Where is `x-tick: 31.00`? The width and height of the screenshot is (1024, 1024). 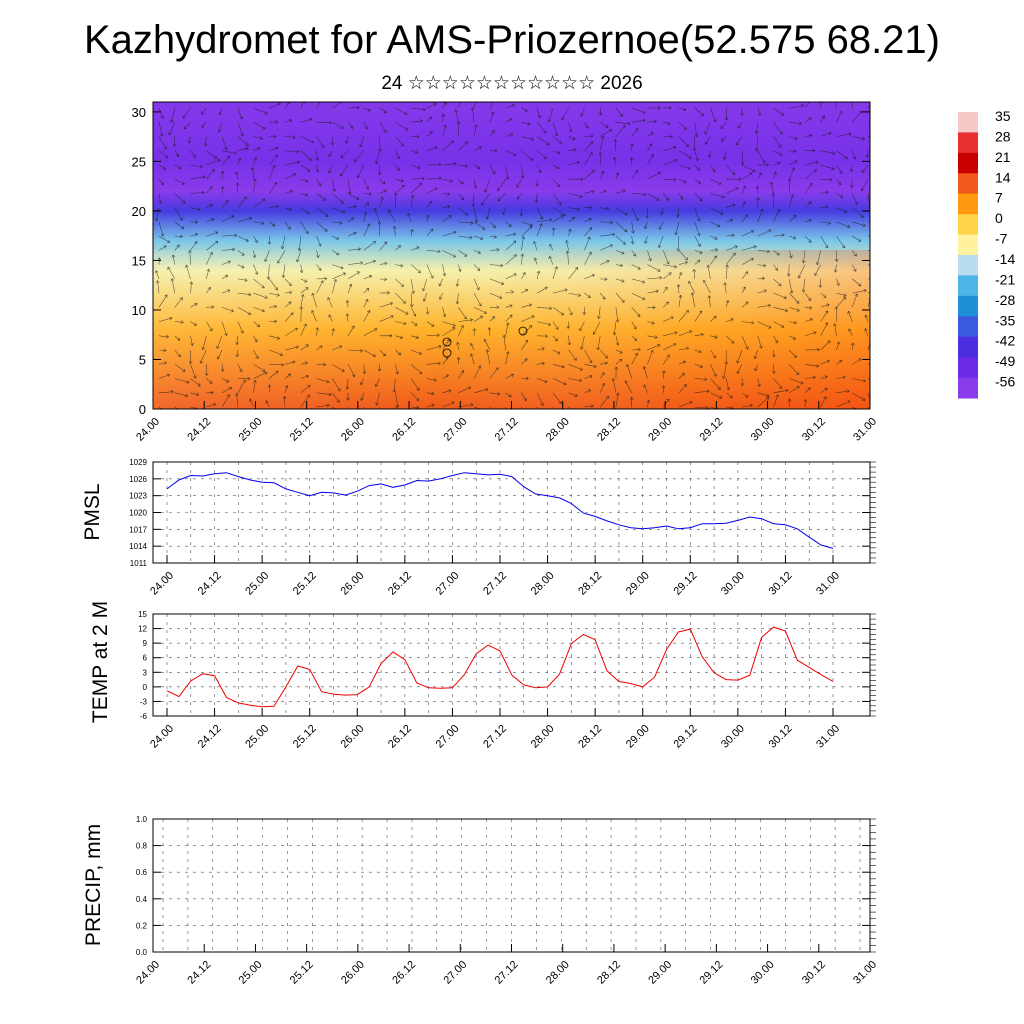
x-tick: 31.00 is located at coordinates (828, 729).